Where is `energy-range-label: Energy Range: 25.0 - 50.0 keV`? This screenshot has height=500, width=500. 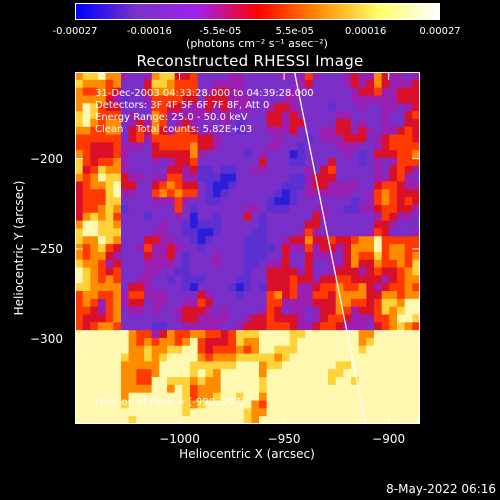
energy-range-label: Energy Range: 25.0 - 50.0 keV is located at coordinates (171, 117).